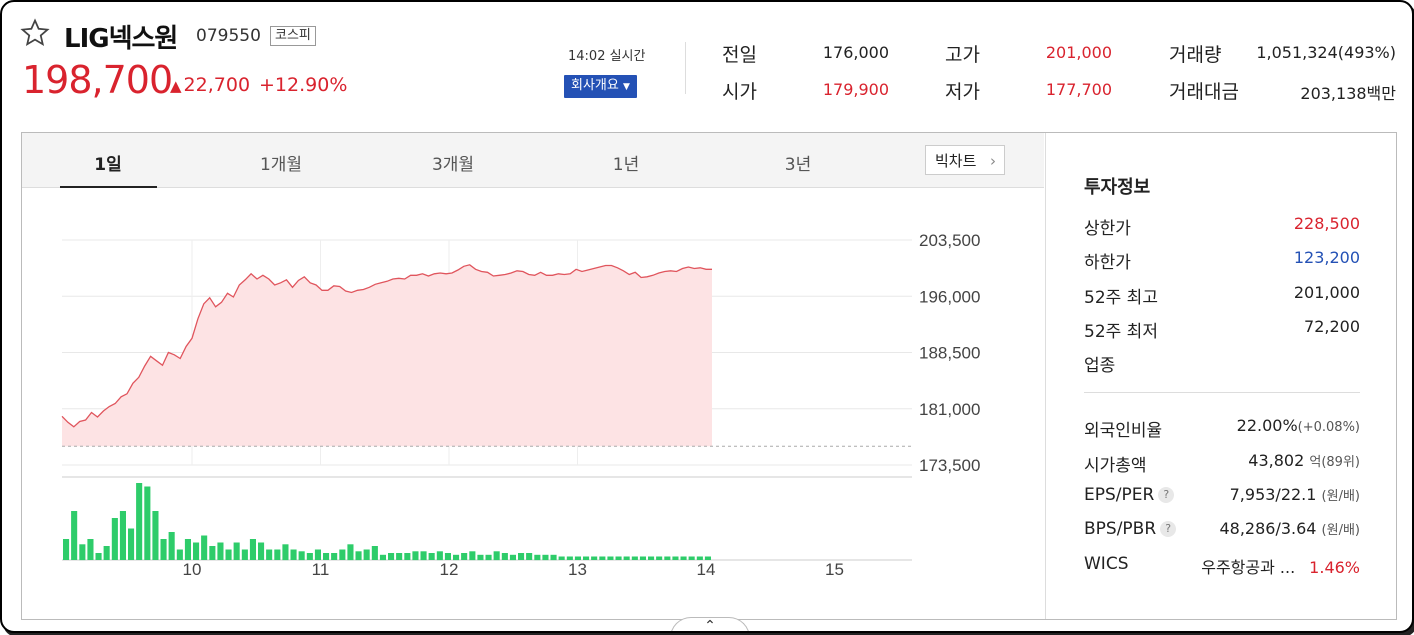  I want to click on foreign-ratio-label: 외국인비율, so click(1123, 431).